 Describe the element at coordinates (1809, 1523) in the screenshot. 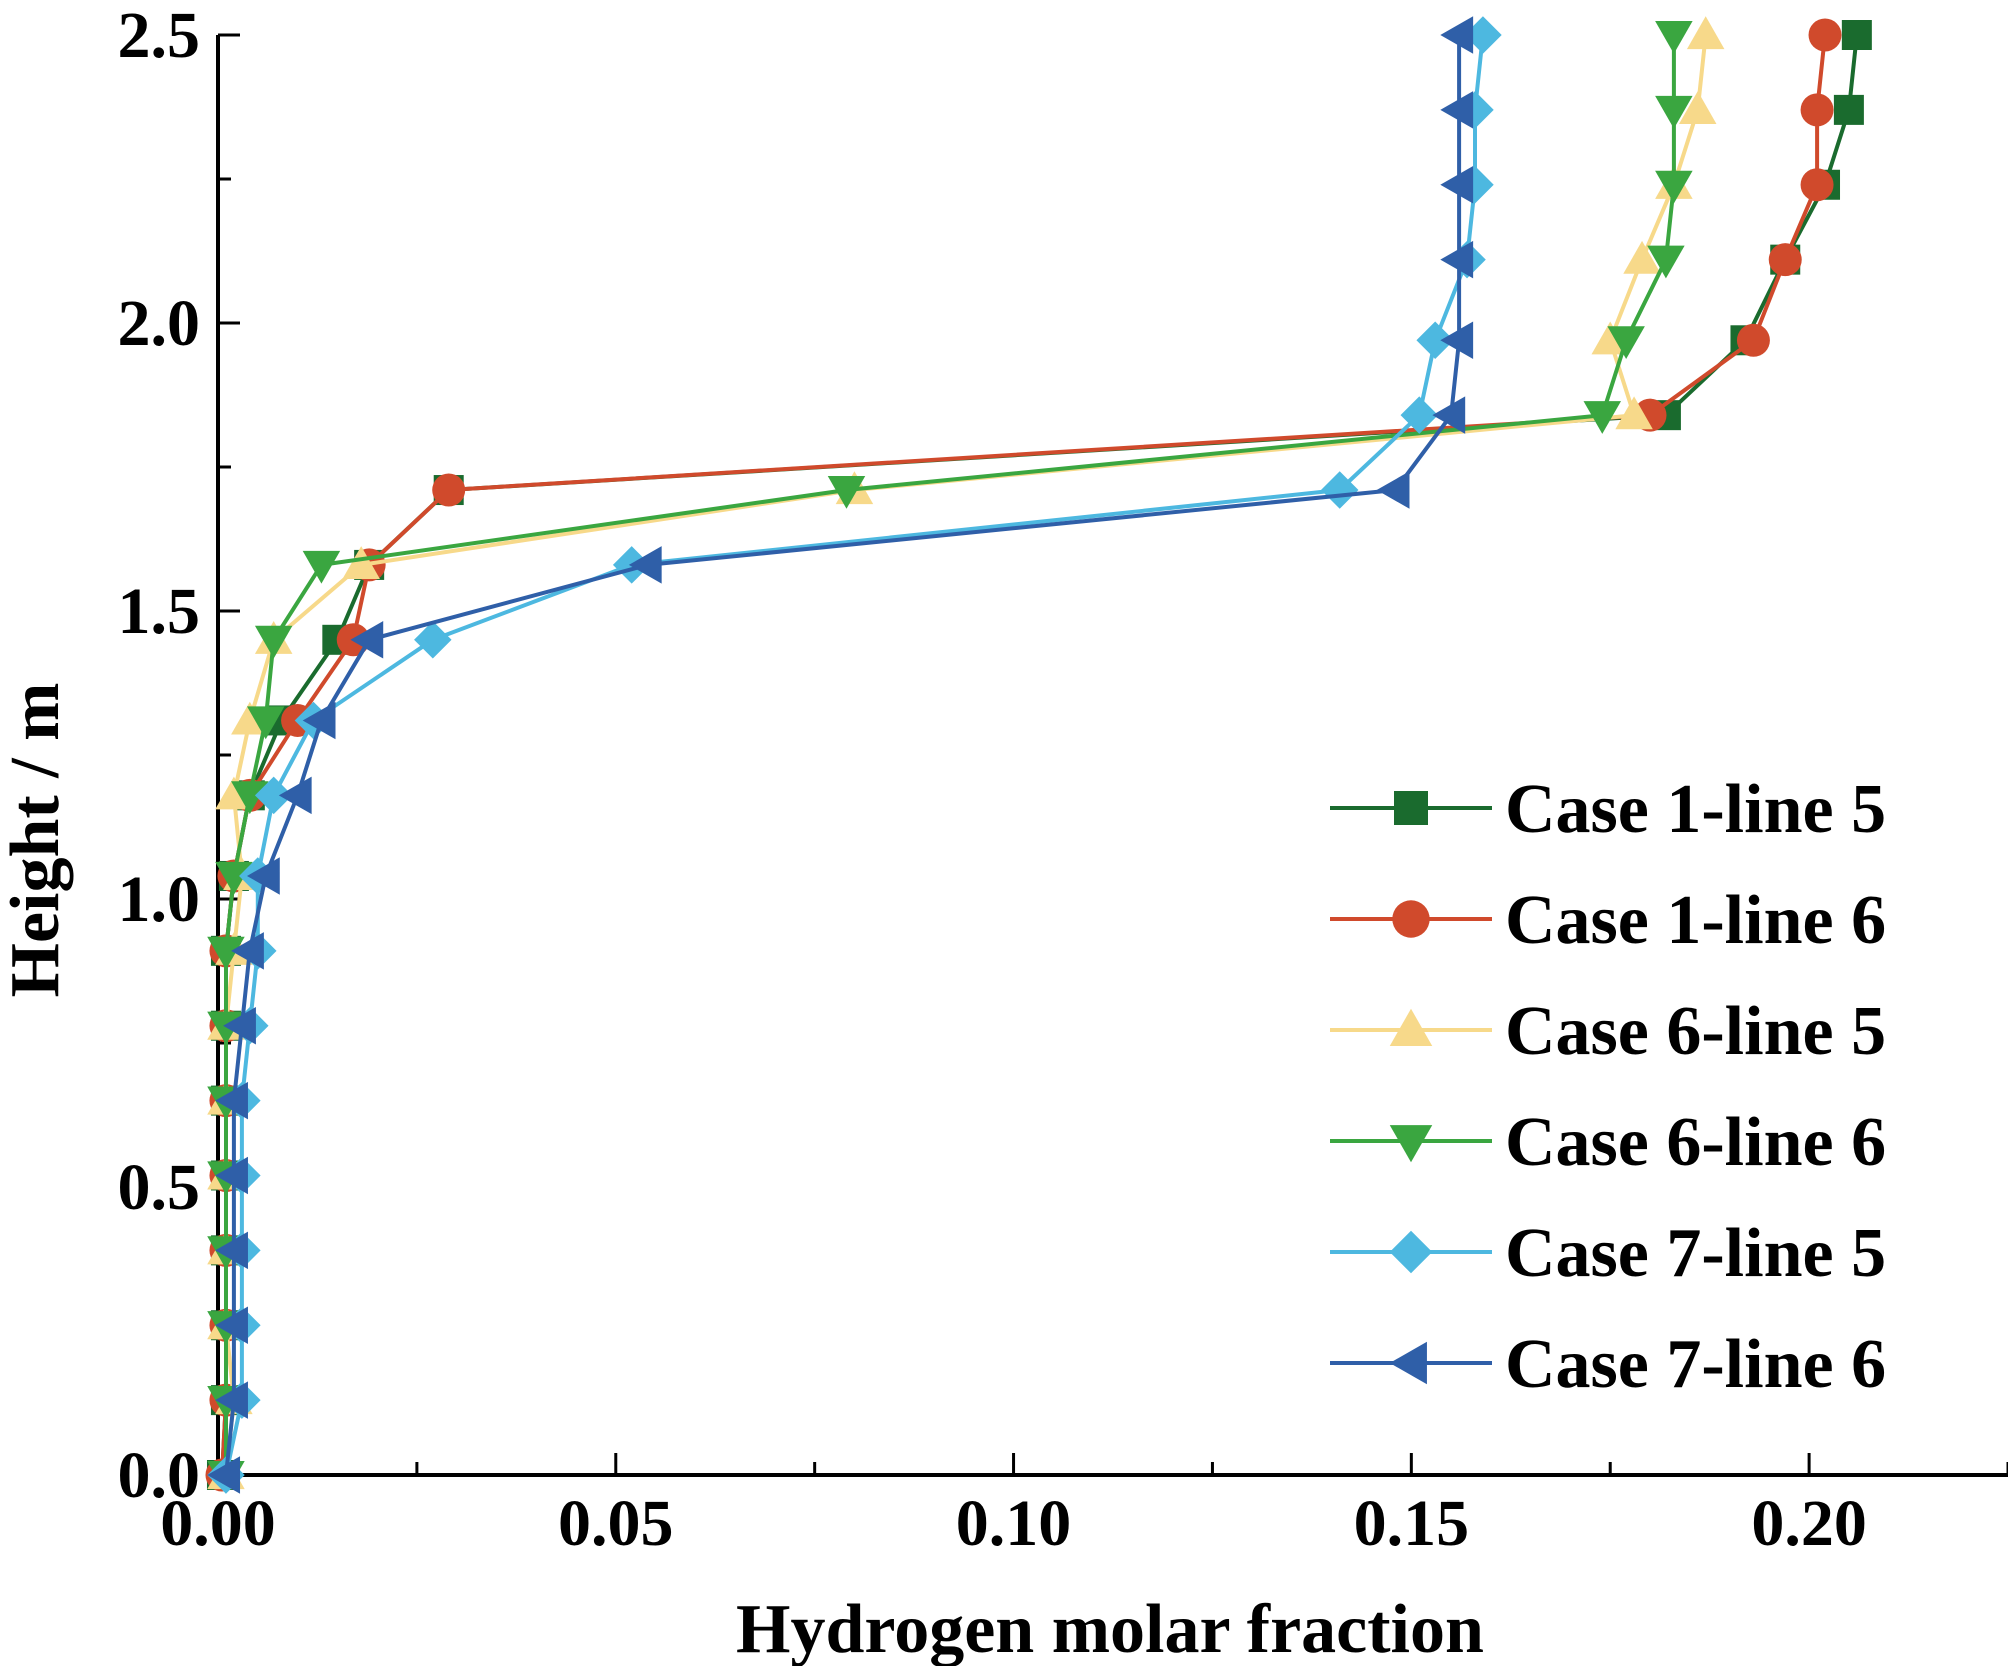

I see `x-tick-label: 0.20` at that location.